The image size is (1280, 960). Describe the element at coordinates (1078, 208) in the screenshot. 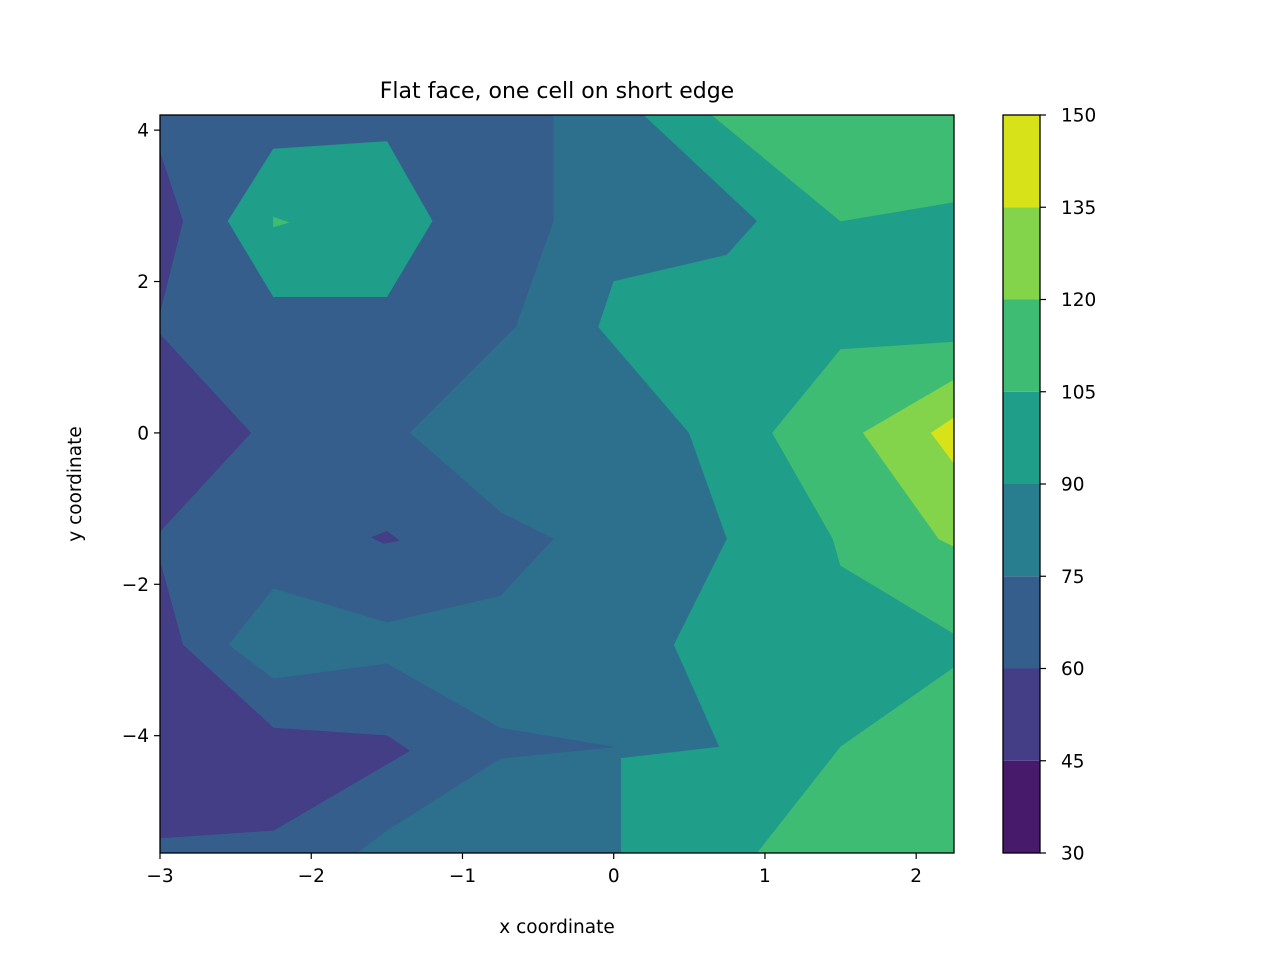

I see `colorbar-tick-label: 135` at that location.